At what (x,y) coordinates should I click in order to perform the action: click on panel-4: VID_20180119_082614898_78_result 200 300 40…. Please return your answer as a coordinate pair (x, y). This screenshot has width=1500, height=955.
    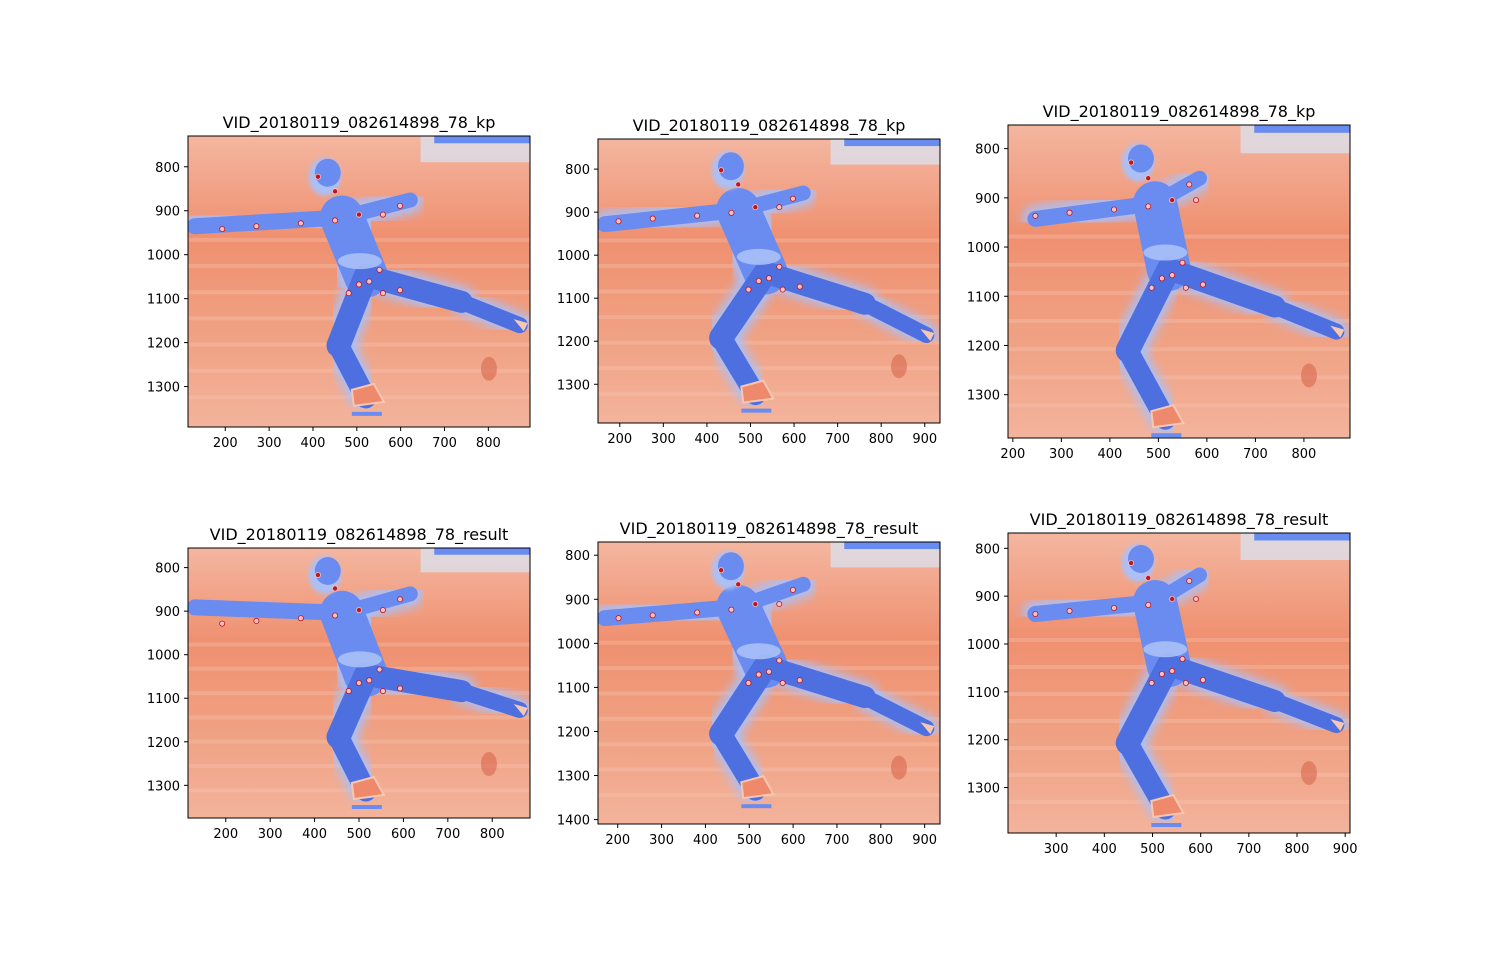
    Looking at the image, I should click on (339, 683).